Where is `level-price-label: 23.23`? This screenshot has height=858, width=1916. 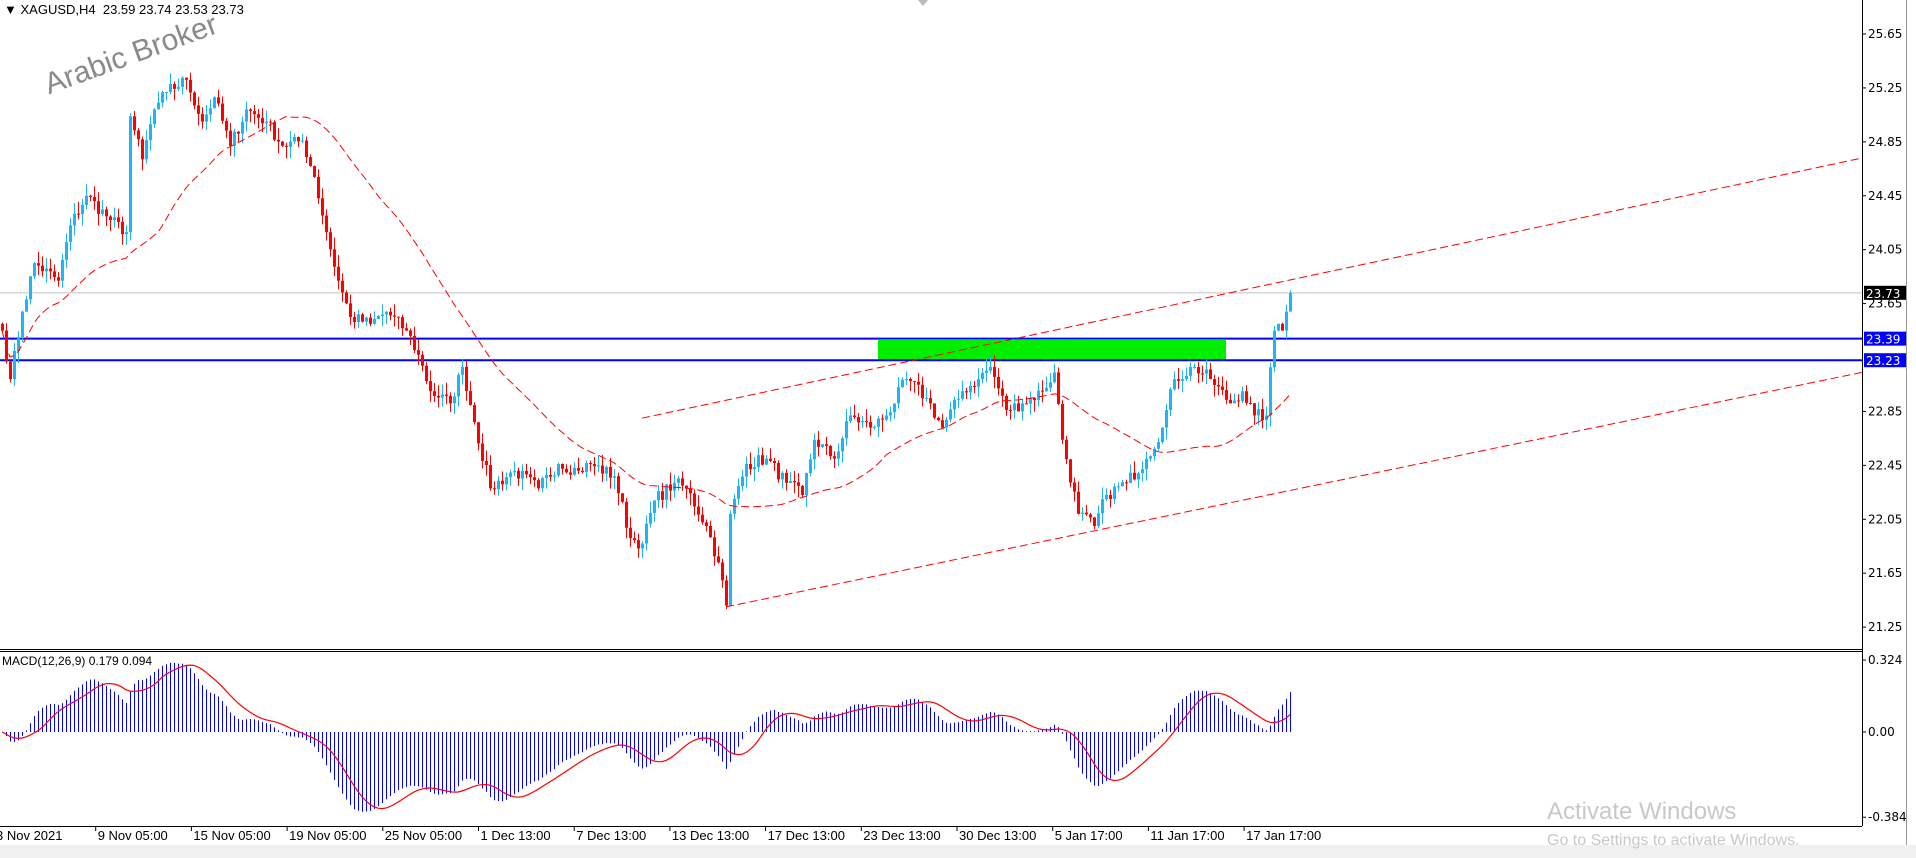
level-price-label: 23.23 is located at coordinates (1883, 361).